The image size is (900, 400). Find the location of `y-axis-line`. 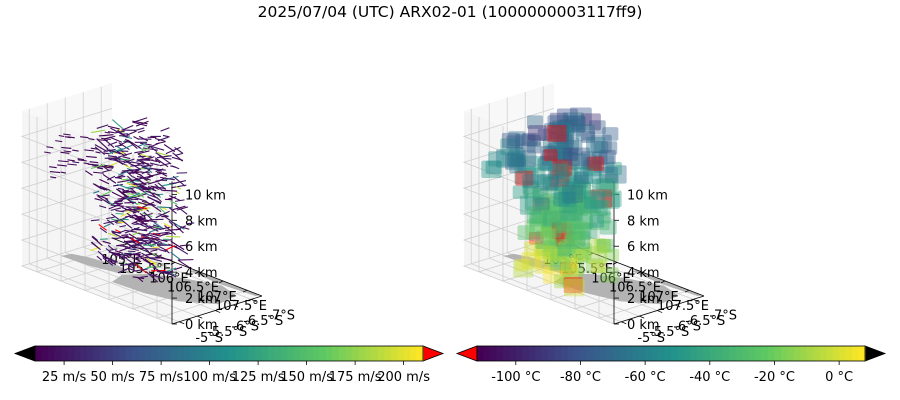

y-axis-line is located at coordinates (217, 310).